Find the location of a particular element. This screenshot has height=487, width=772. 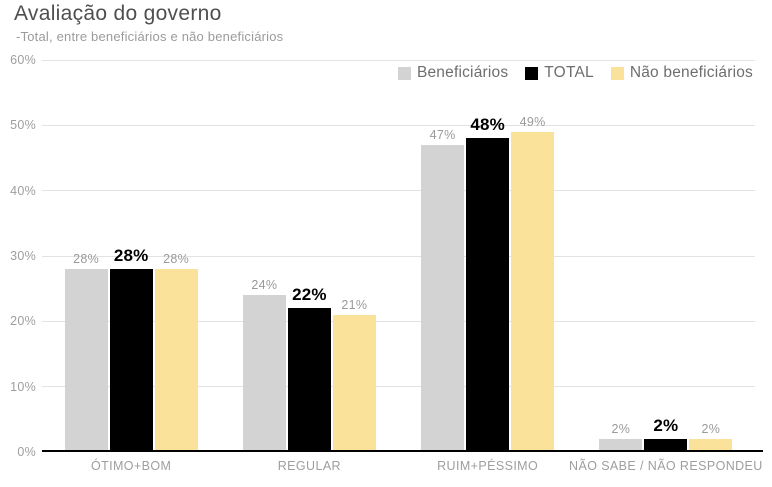

value-label-total-otimo-bom: 28% is located at coordinates (131, 256).